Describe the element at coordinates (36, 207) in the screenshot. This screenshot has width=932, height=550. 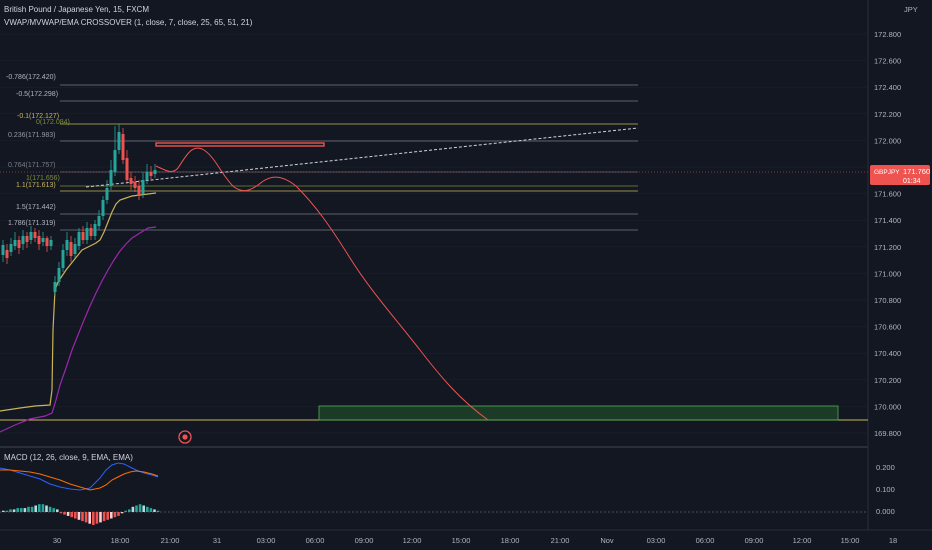
I see `fib-label-15: 1.5(171.442)` at that location.